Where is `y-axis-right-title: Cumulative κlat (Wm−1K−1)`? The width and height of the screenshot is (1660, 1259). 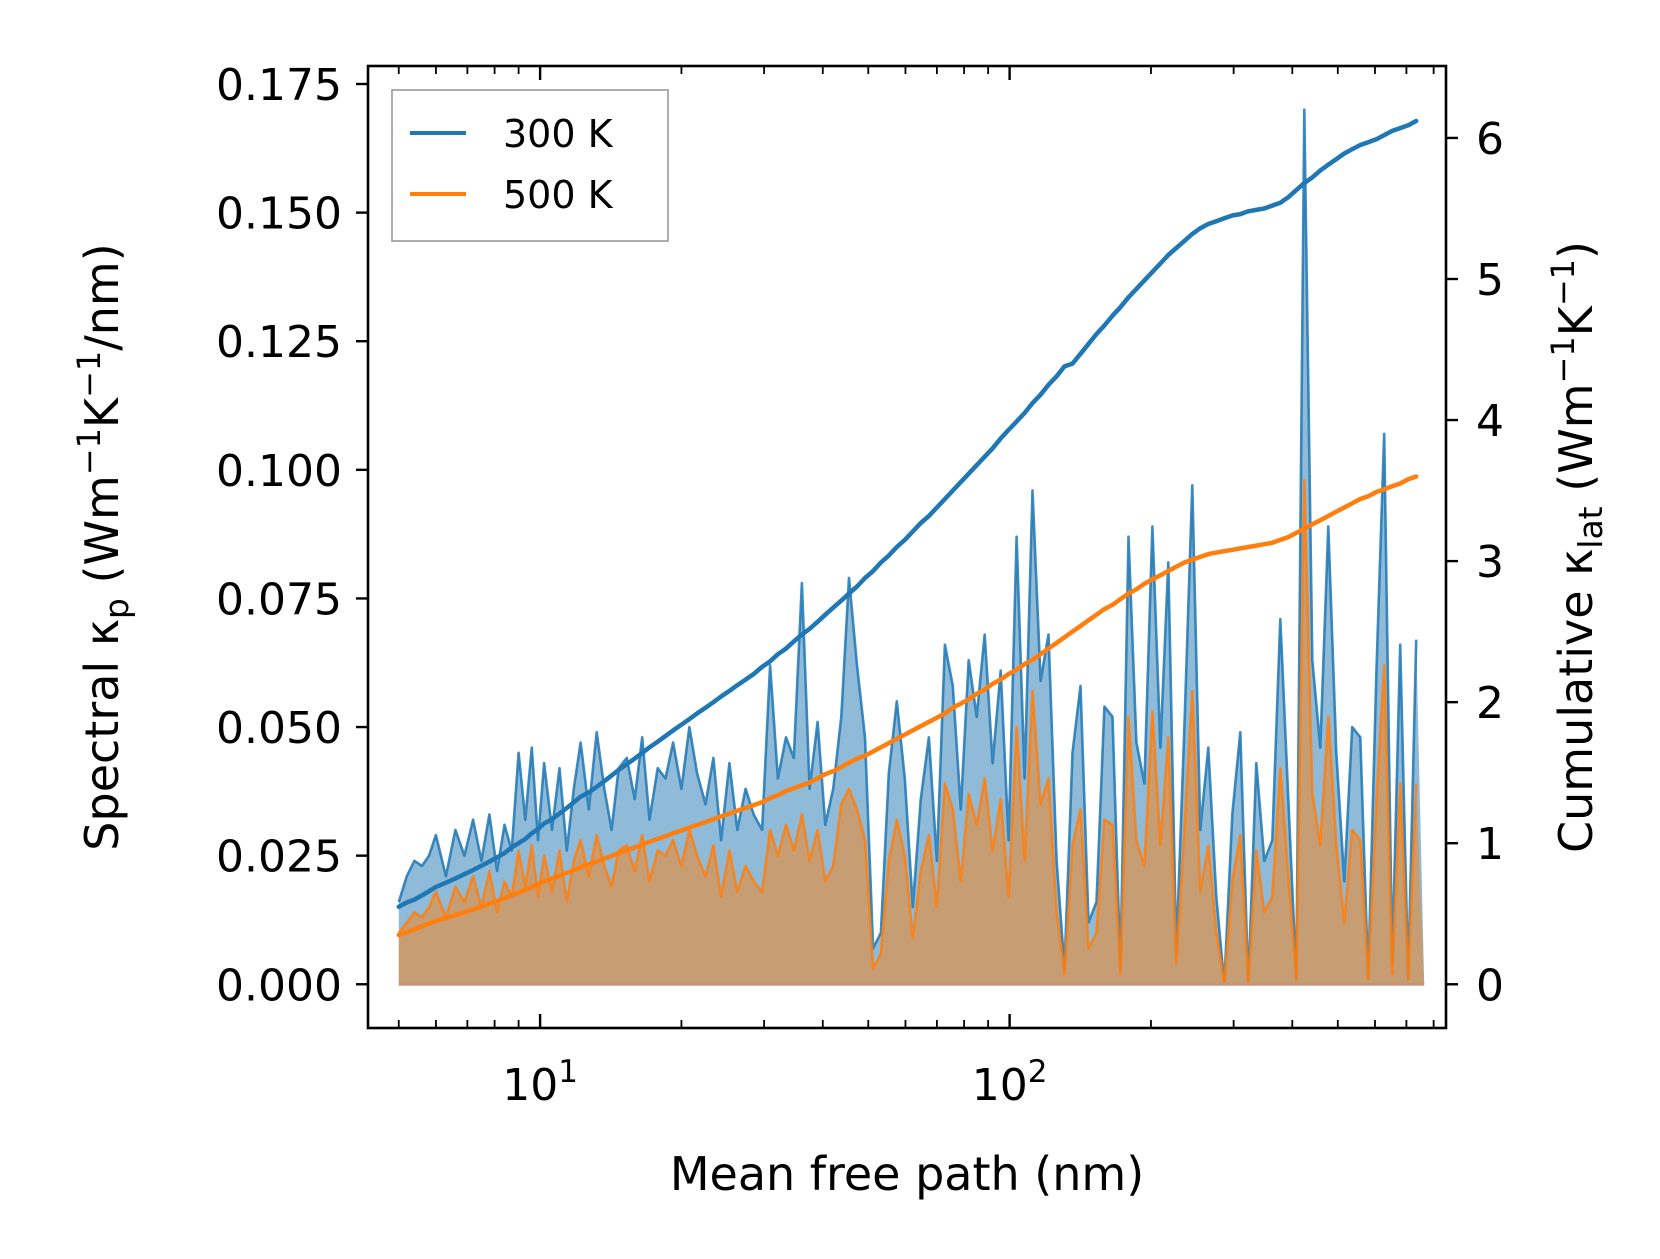
y-axis-right-title: Cumulative κlat (Wm−1K−1) is located at coordinates (1577, 547).